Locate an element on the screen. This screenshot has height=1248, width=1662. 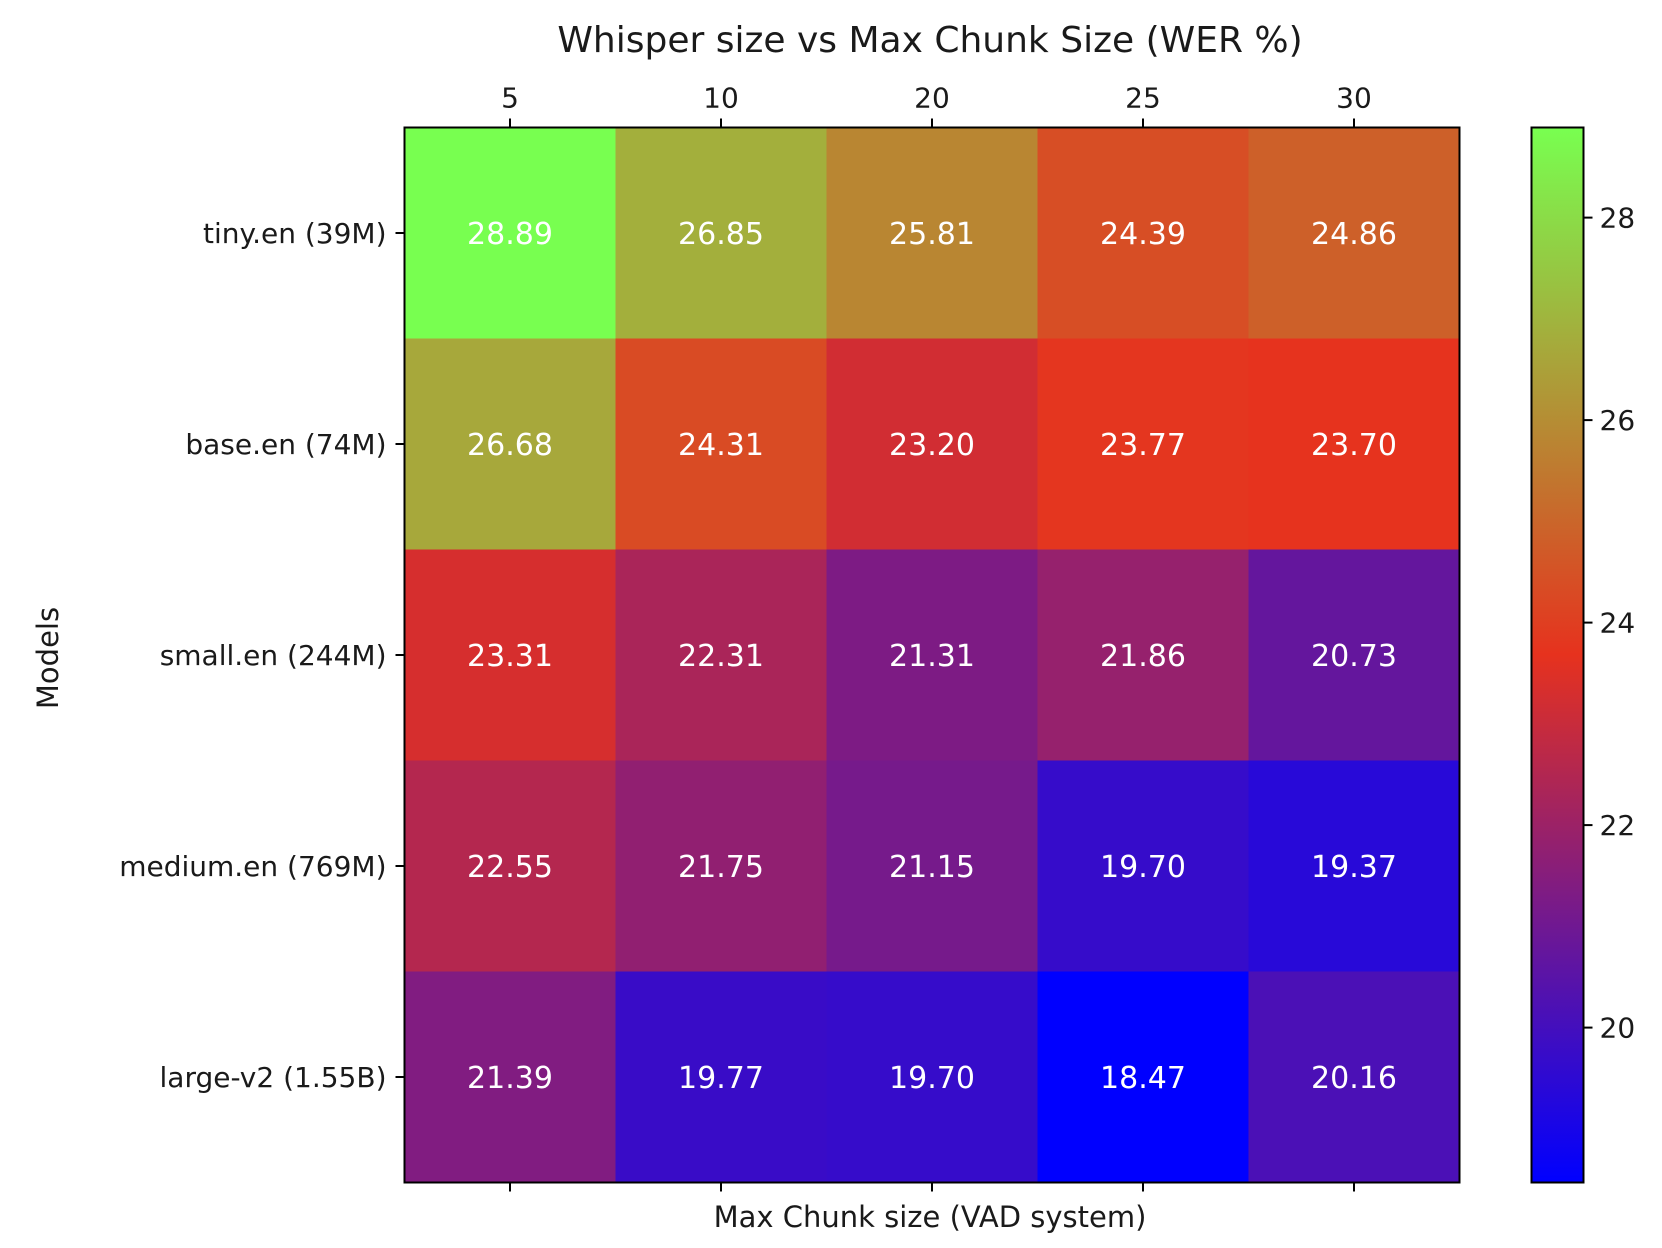
chart-title: Whisper size vs Max Chunk Size (WER %) is located at coordinates (929, 40).